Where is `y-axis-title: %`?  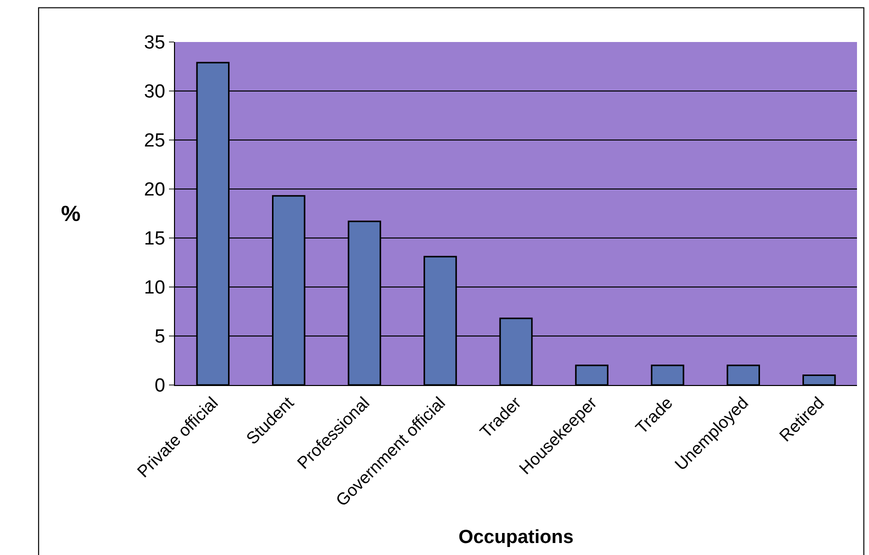
y-axis-title: % is located at coordinates (71, 213).